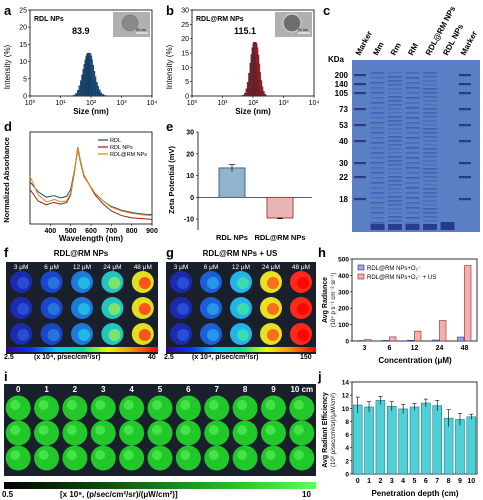 This screenshot has width=483, height=500. I want to click on f-conc-label: 24 μM, so click(112, 267).